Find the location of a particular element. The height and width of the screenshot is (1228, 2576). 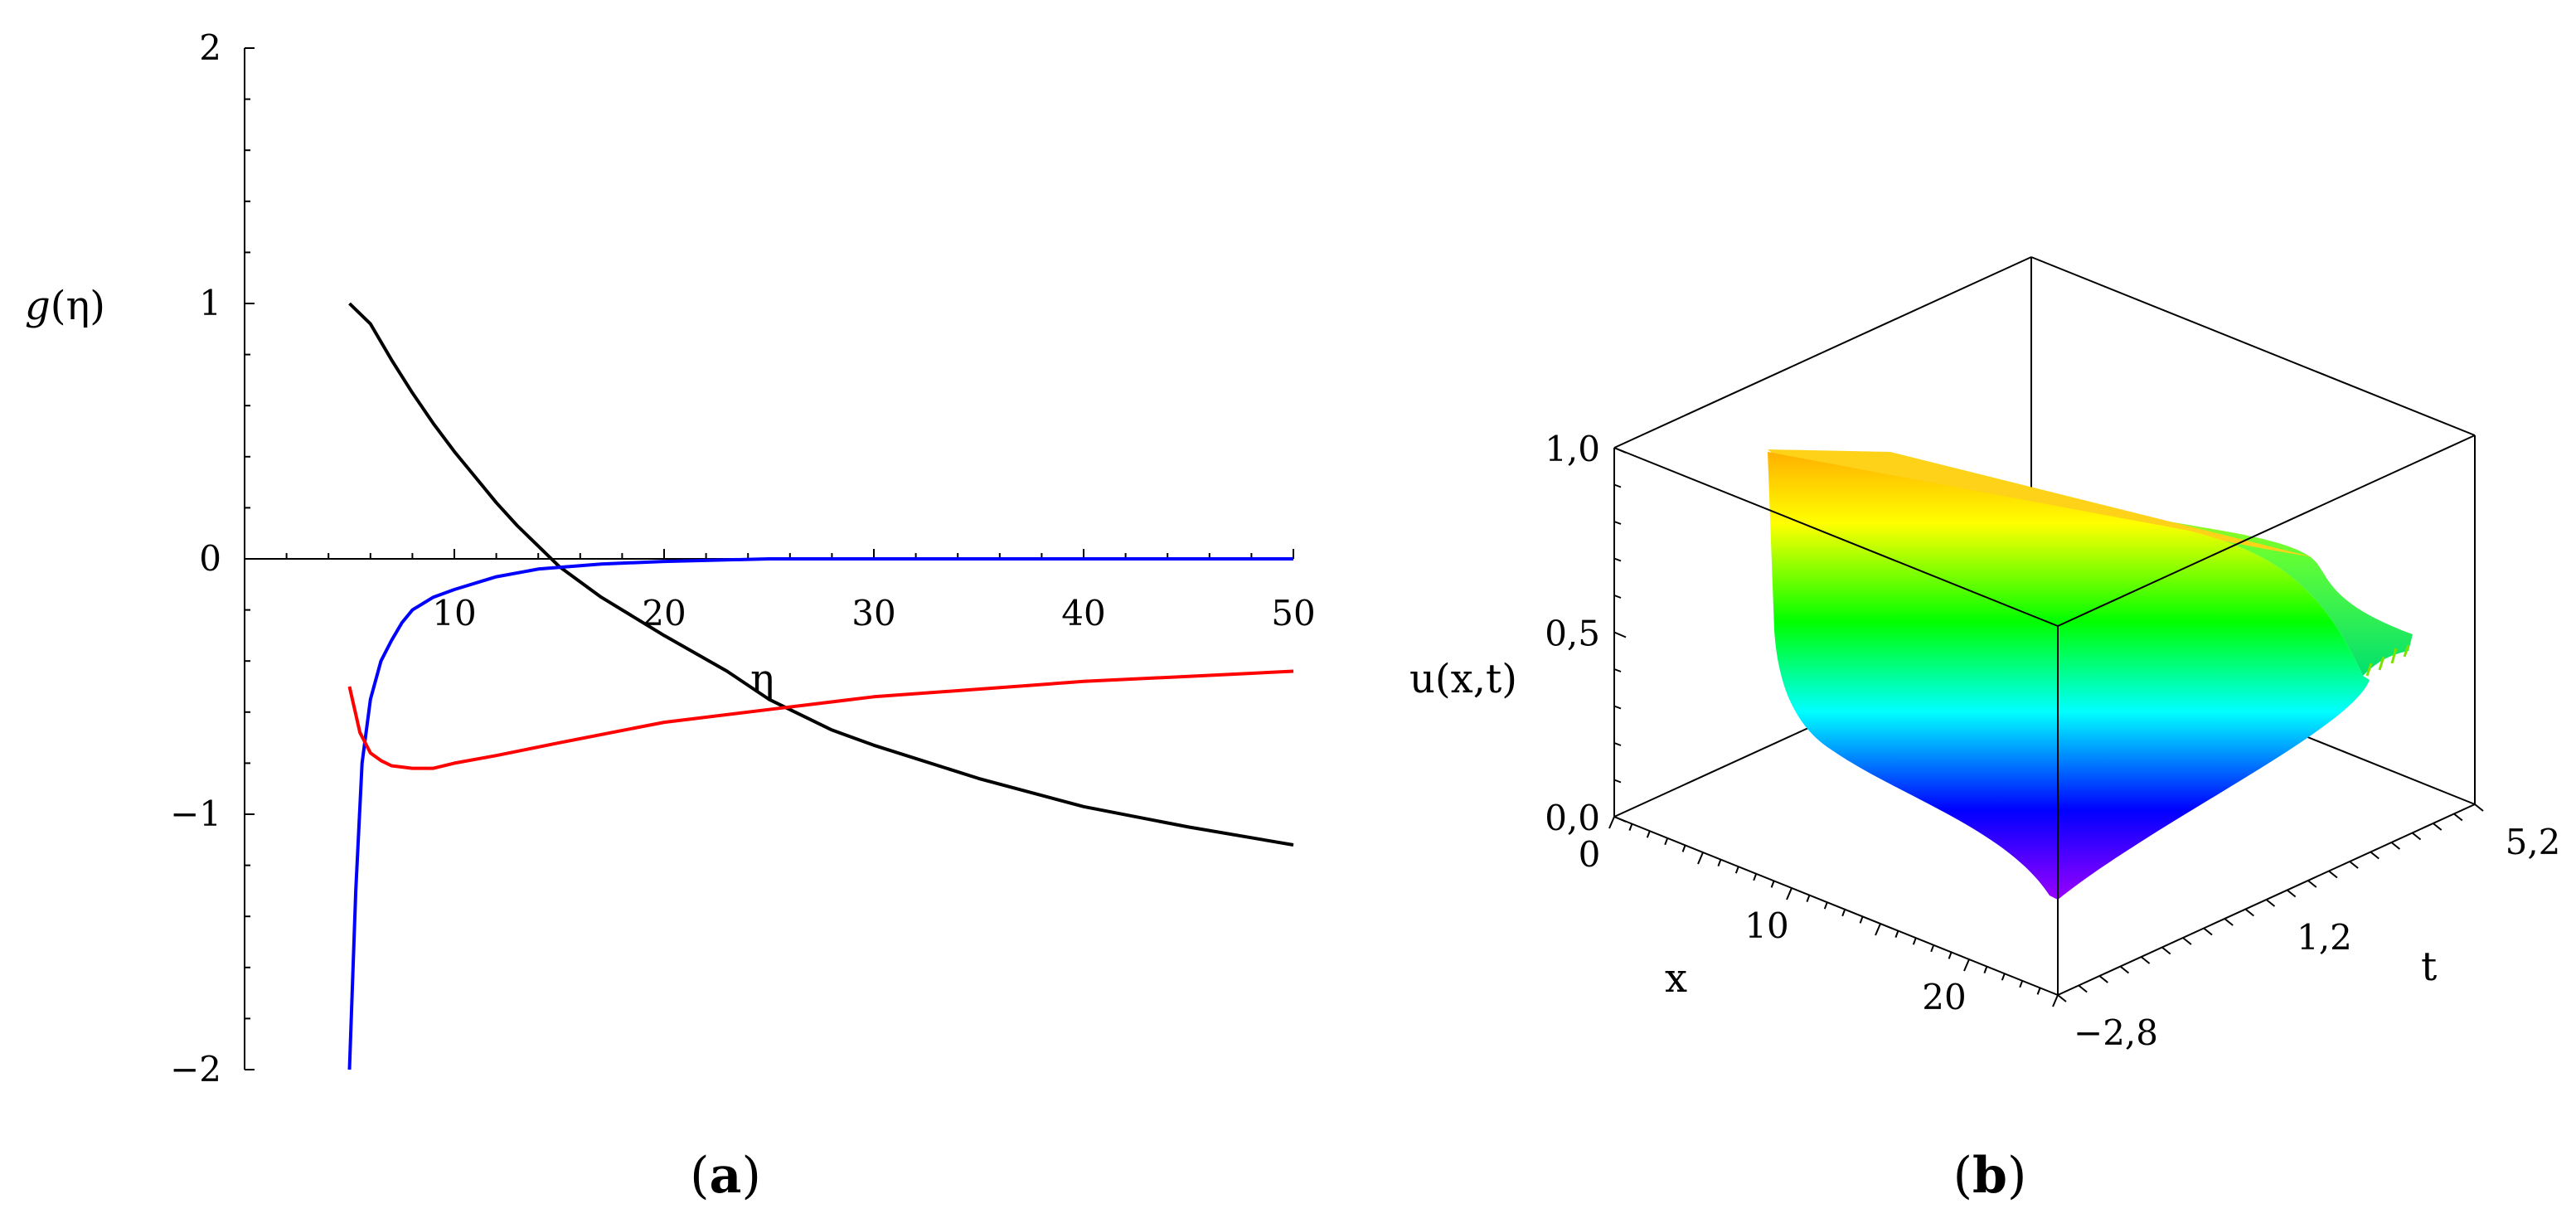

z-ticks: 0,0 0,5 1,0 is located at coordinates (1586, 633).